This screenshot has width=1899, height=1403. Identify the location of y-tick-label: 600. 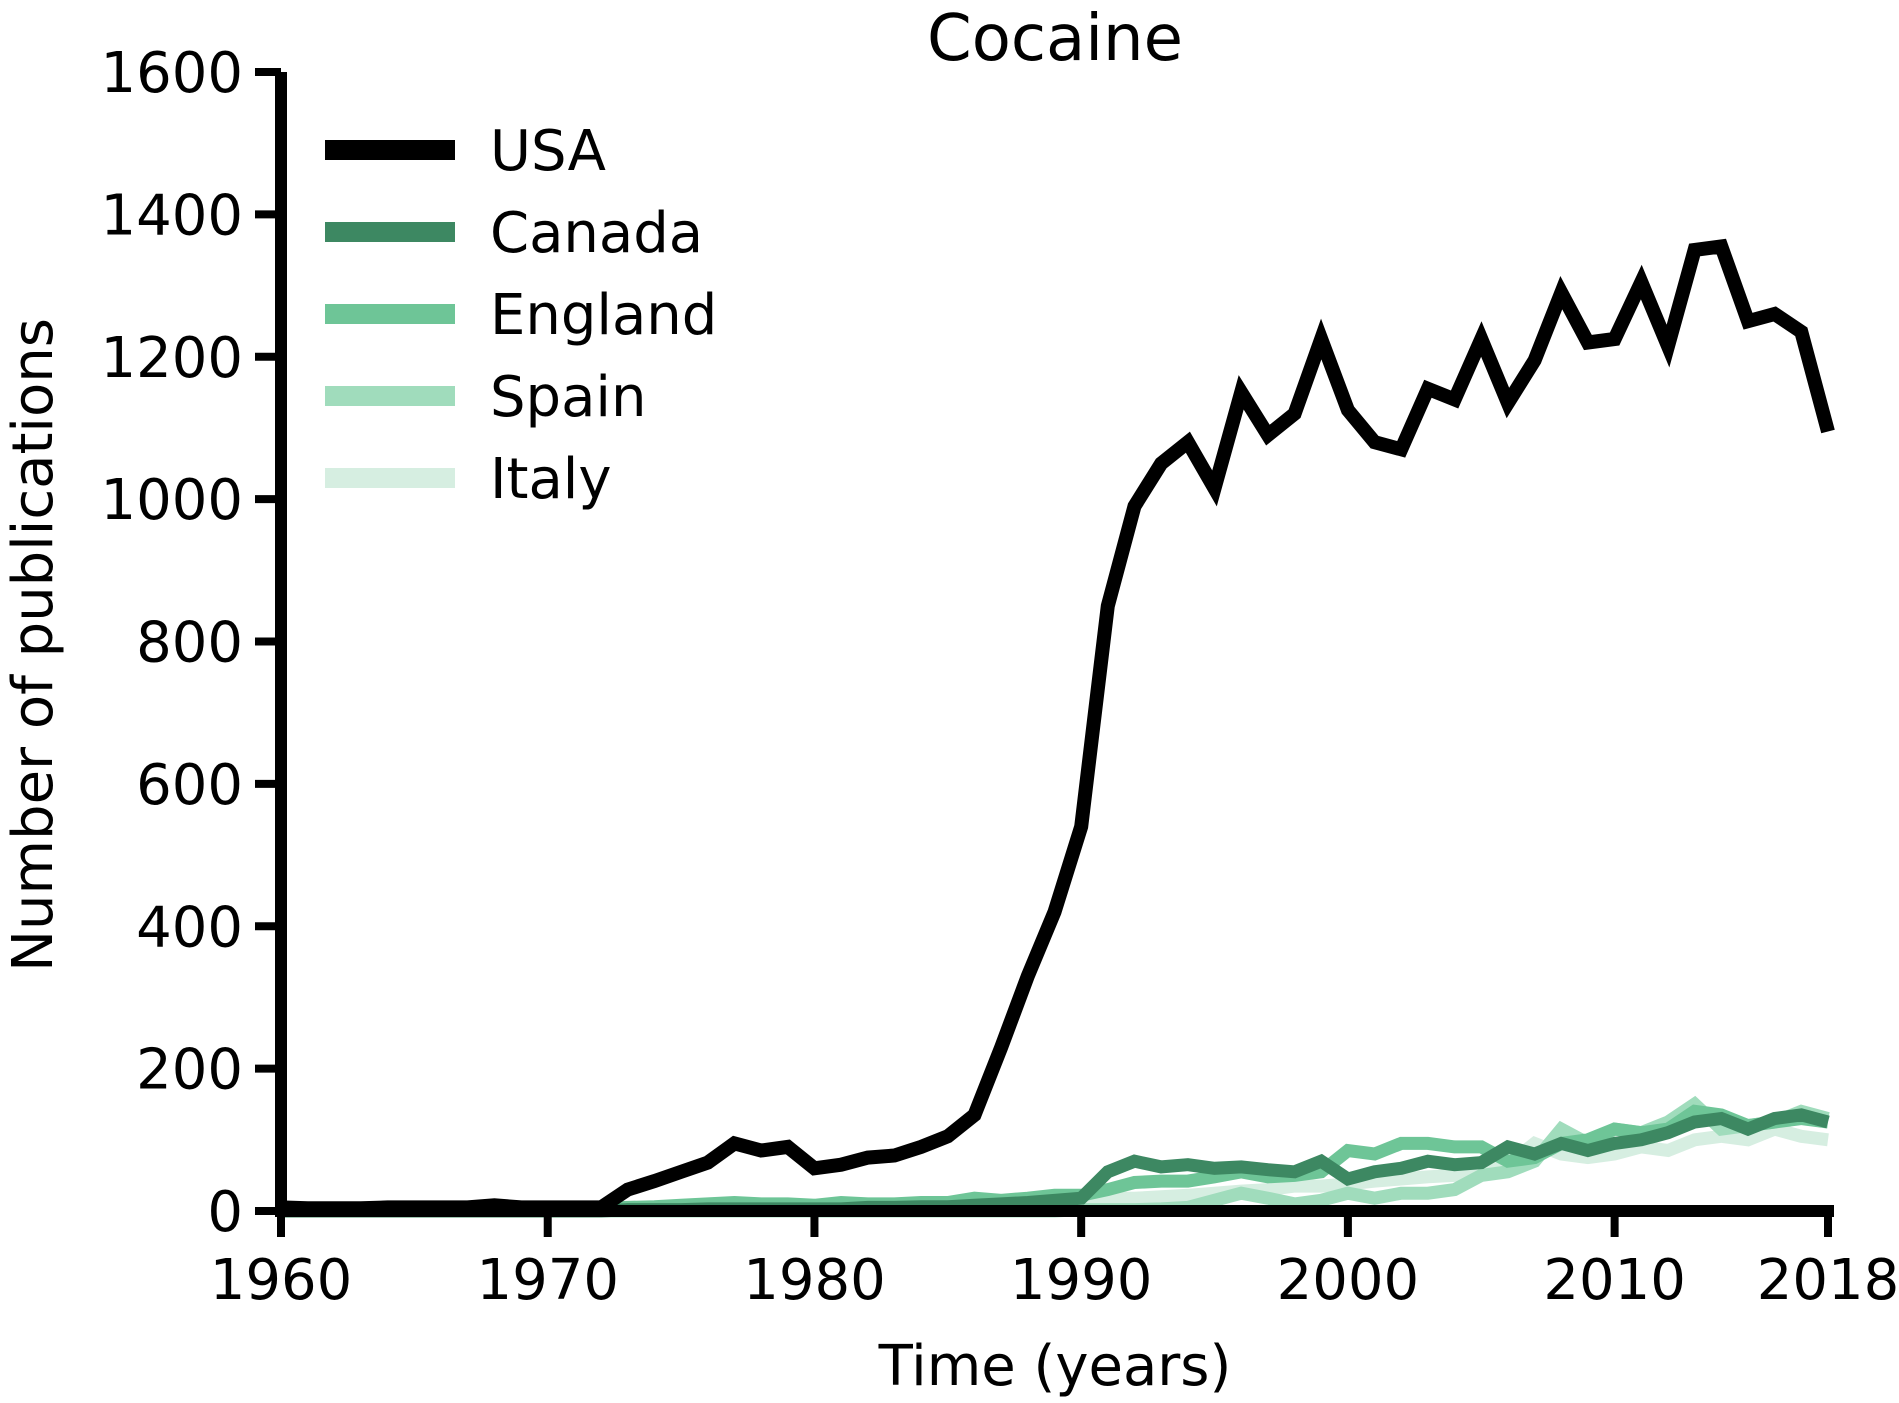
(189, 785).